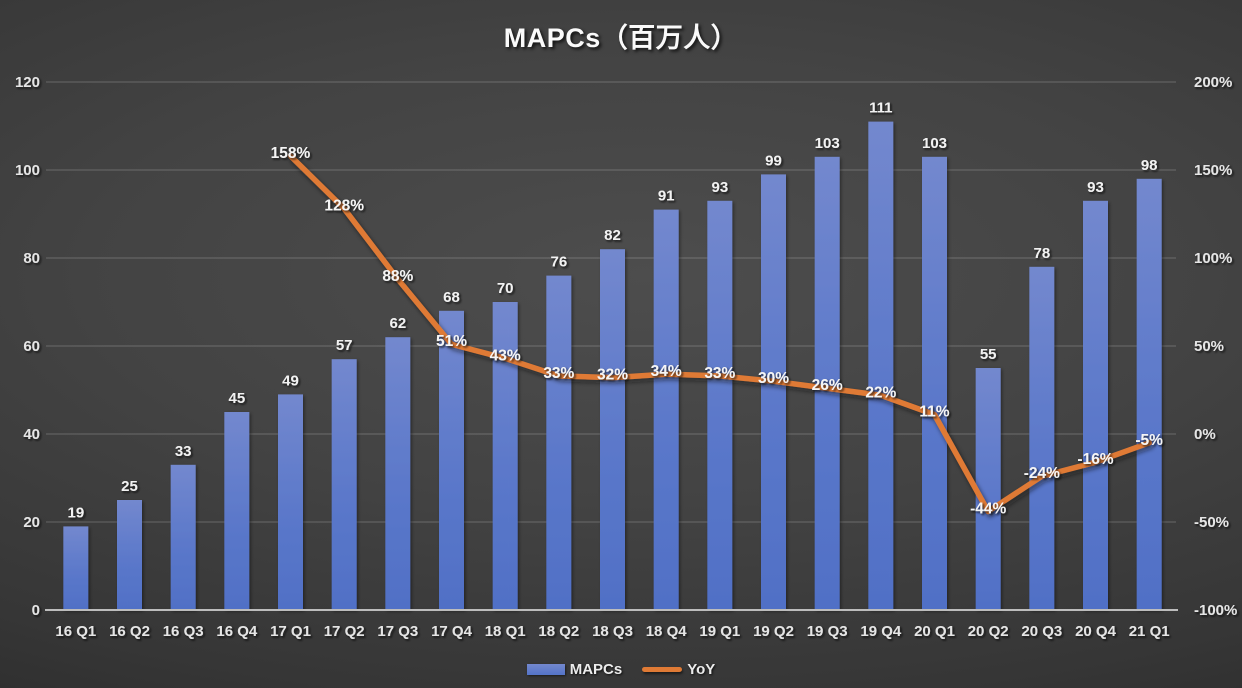 Image resolution: width=1242 pixels, height=688 pixels. What do you see at coordinates (183, 451) in the screenshot?
I see `bar-label: 33` at bounding box center [183, 451].